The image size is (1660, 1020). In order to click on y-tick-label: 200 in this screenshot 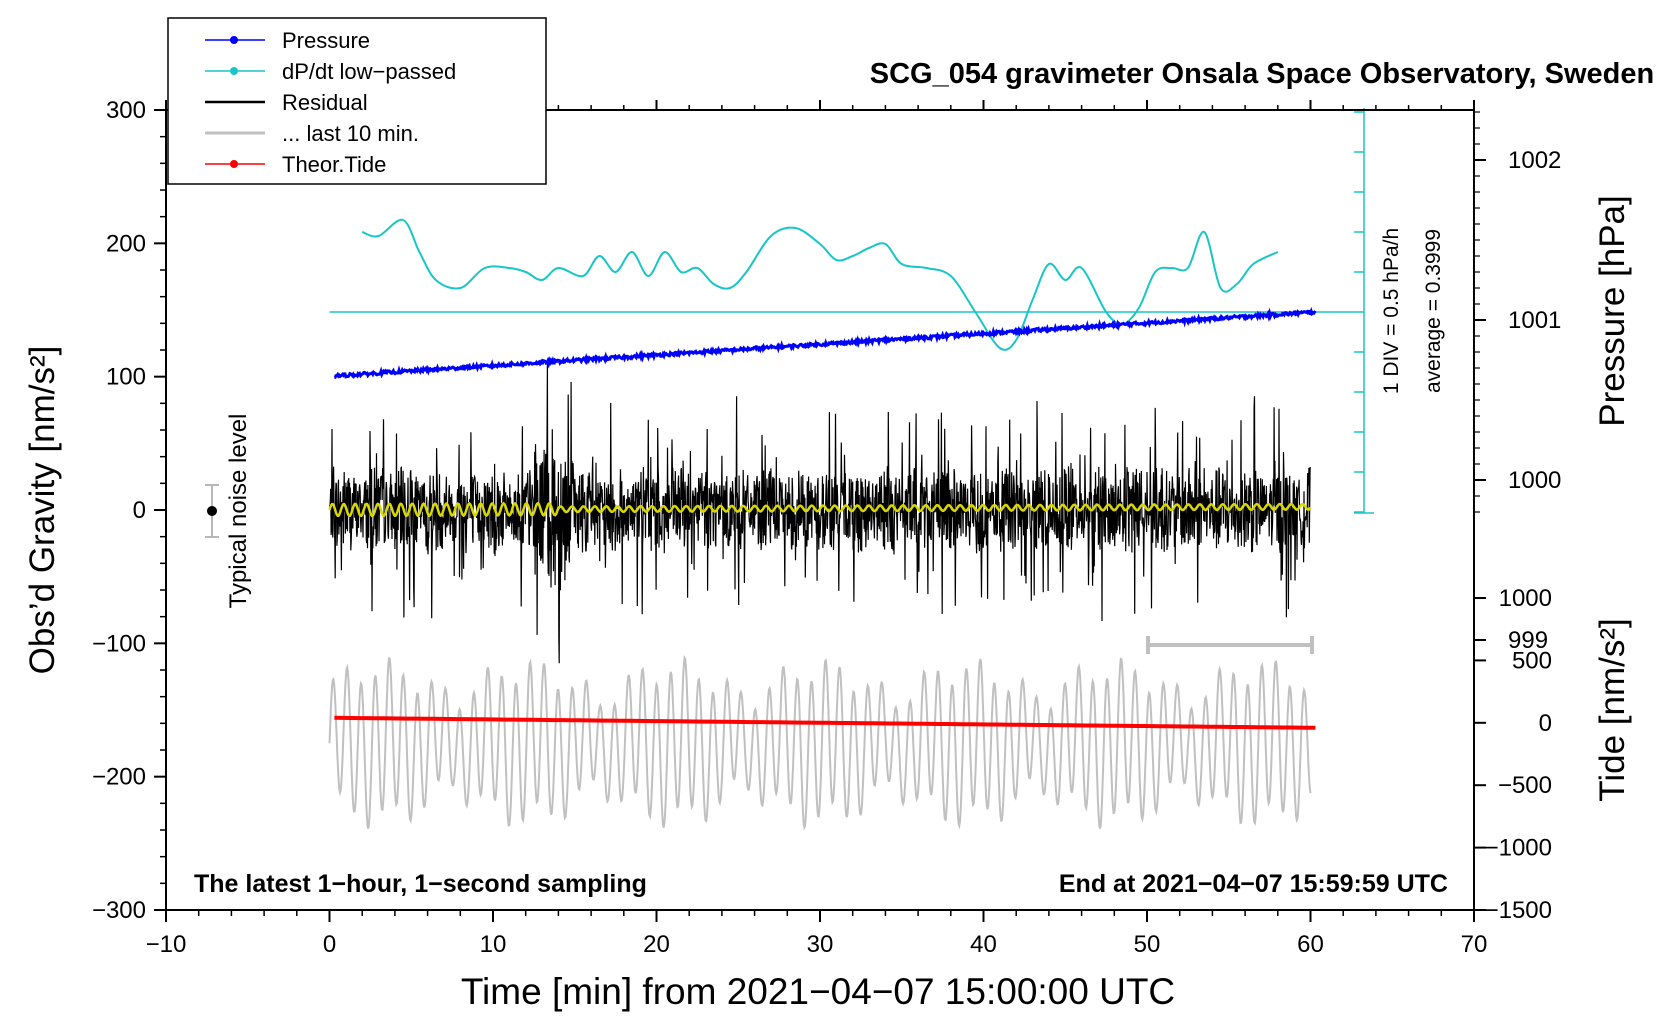, I will do `click(126, 243)`.